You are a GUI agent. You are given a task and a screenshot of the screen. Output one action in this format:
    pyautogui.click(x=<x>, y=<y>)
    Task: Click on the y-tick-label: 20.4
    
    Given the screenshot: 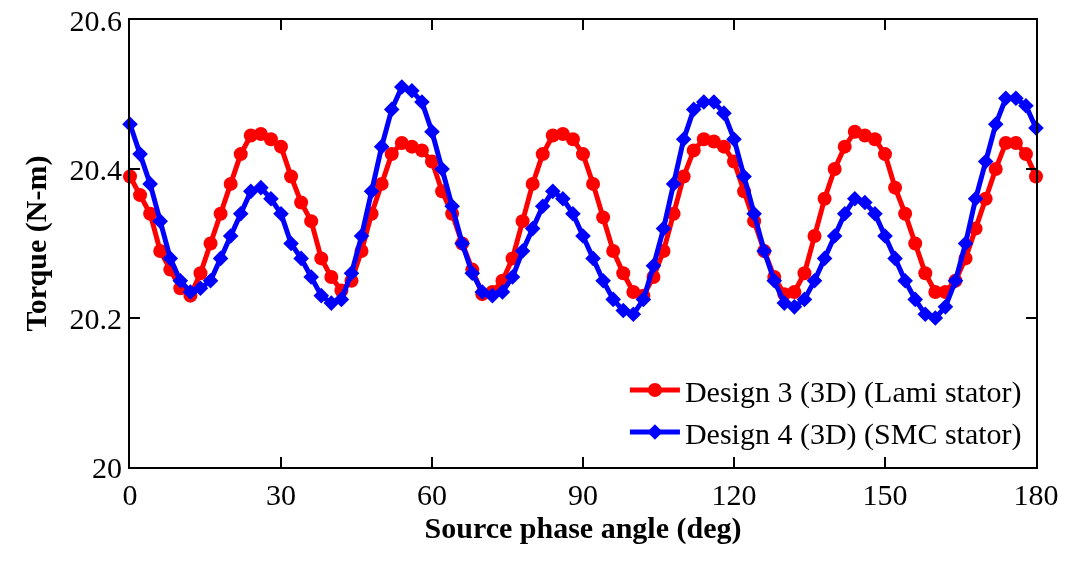 What is the action you would take?
    pyautogui.click(x=95, y=169)
    